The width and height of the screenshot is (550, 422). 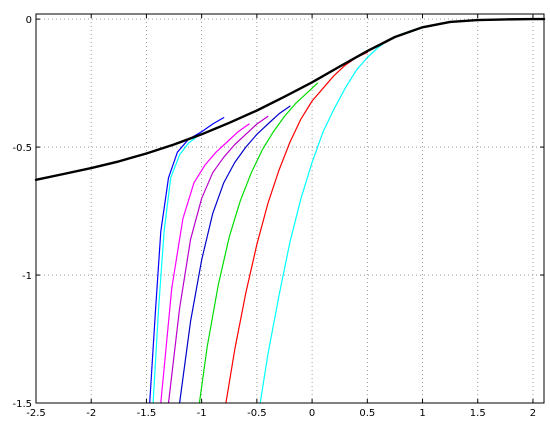 I want to click on x-tick-label: -1.5, so click(x=147, y=413).